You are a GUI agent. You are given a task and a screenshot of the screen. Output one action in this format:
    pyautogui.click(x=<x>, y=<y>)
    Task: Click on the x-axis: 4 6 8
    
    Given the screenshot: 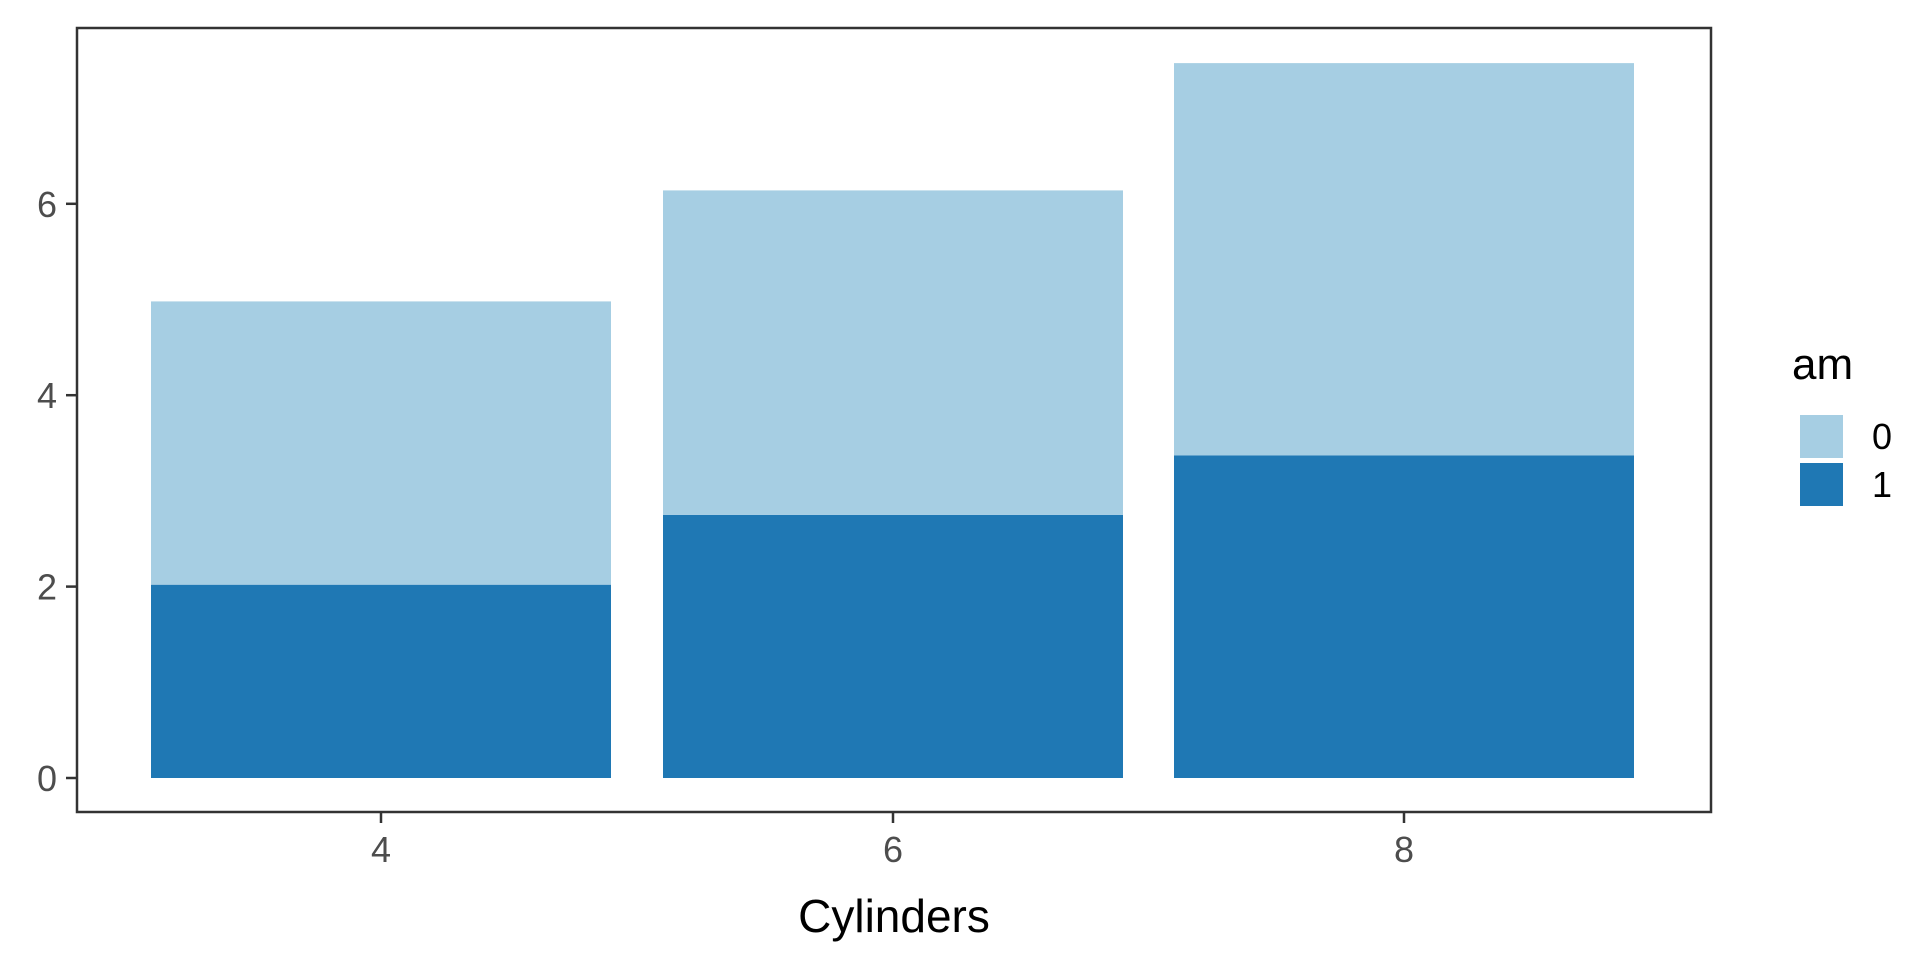 What is the action you would take?
    pyautogui.click(x=892, y=841)
    